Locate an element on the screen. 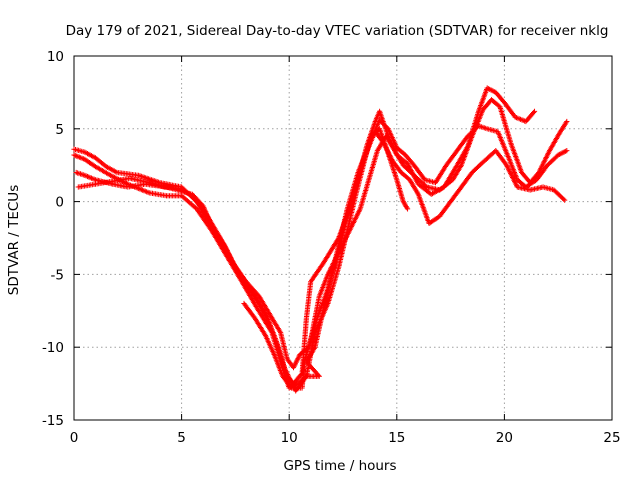  x-tick-label: 0 is located at coordinates (74, 438).